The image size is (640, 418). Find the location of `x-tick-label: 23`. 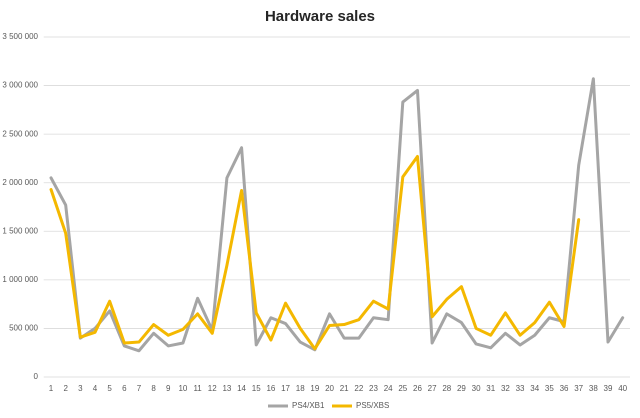

x-tick-label: 23 is located at coordinates (373, 388).